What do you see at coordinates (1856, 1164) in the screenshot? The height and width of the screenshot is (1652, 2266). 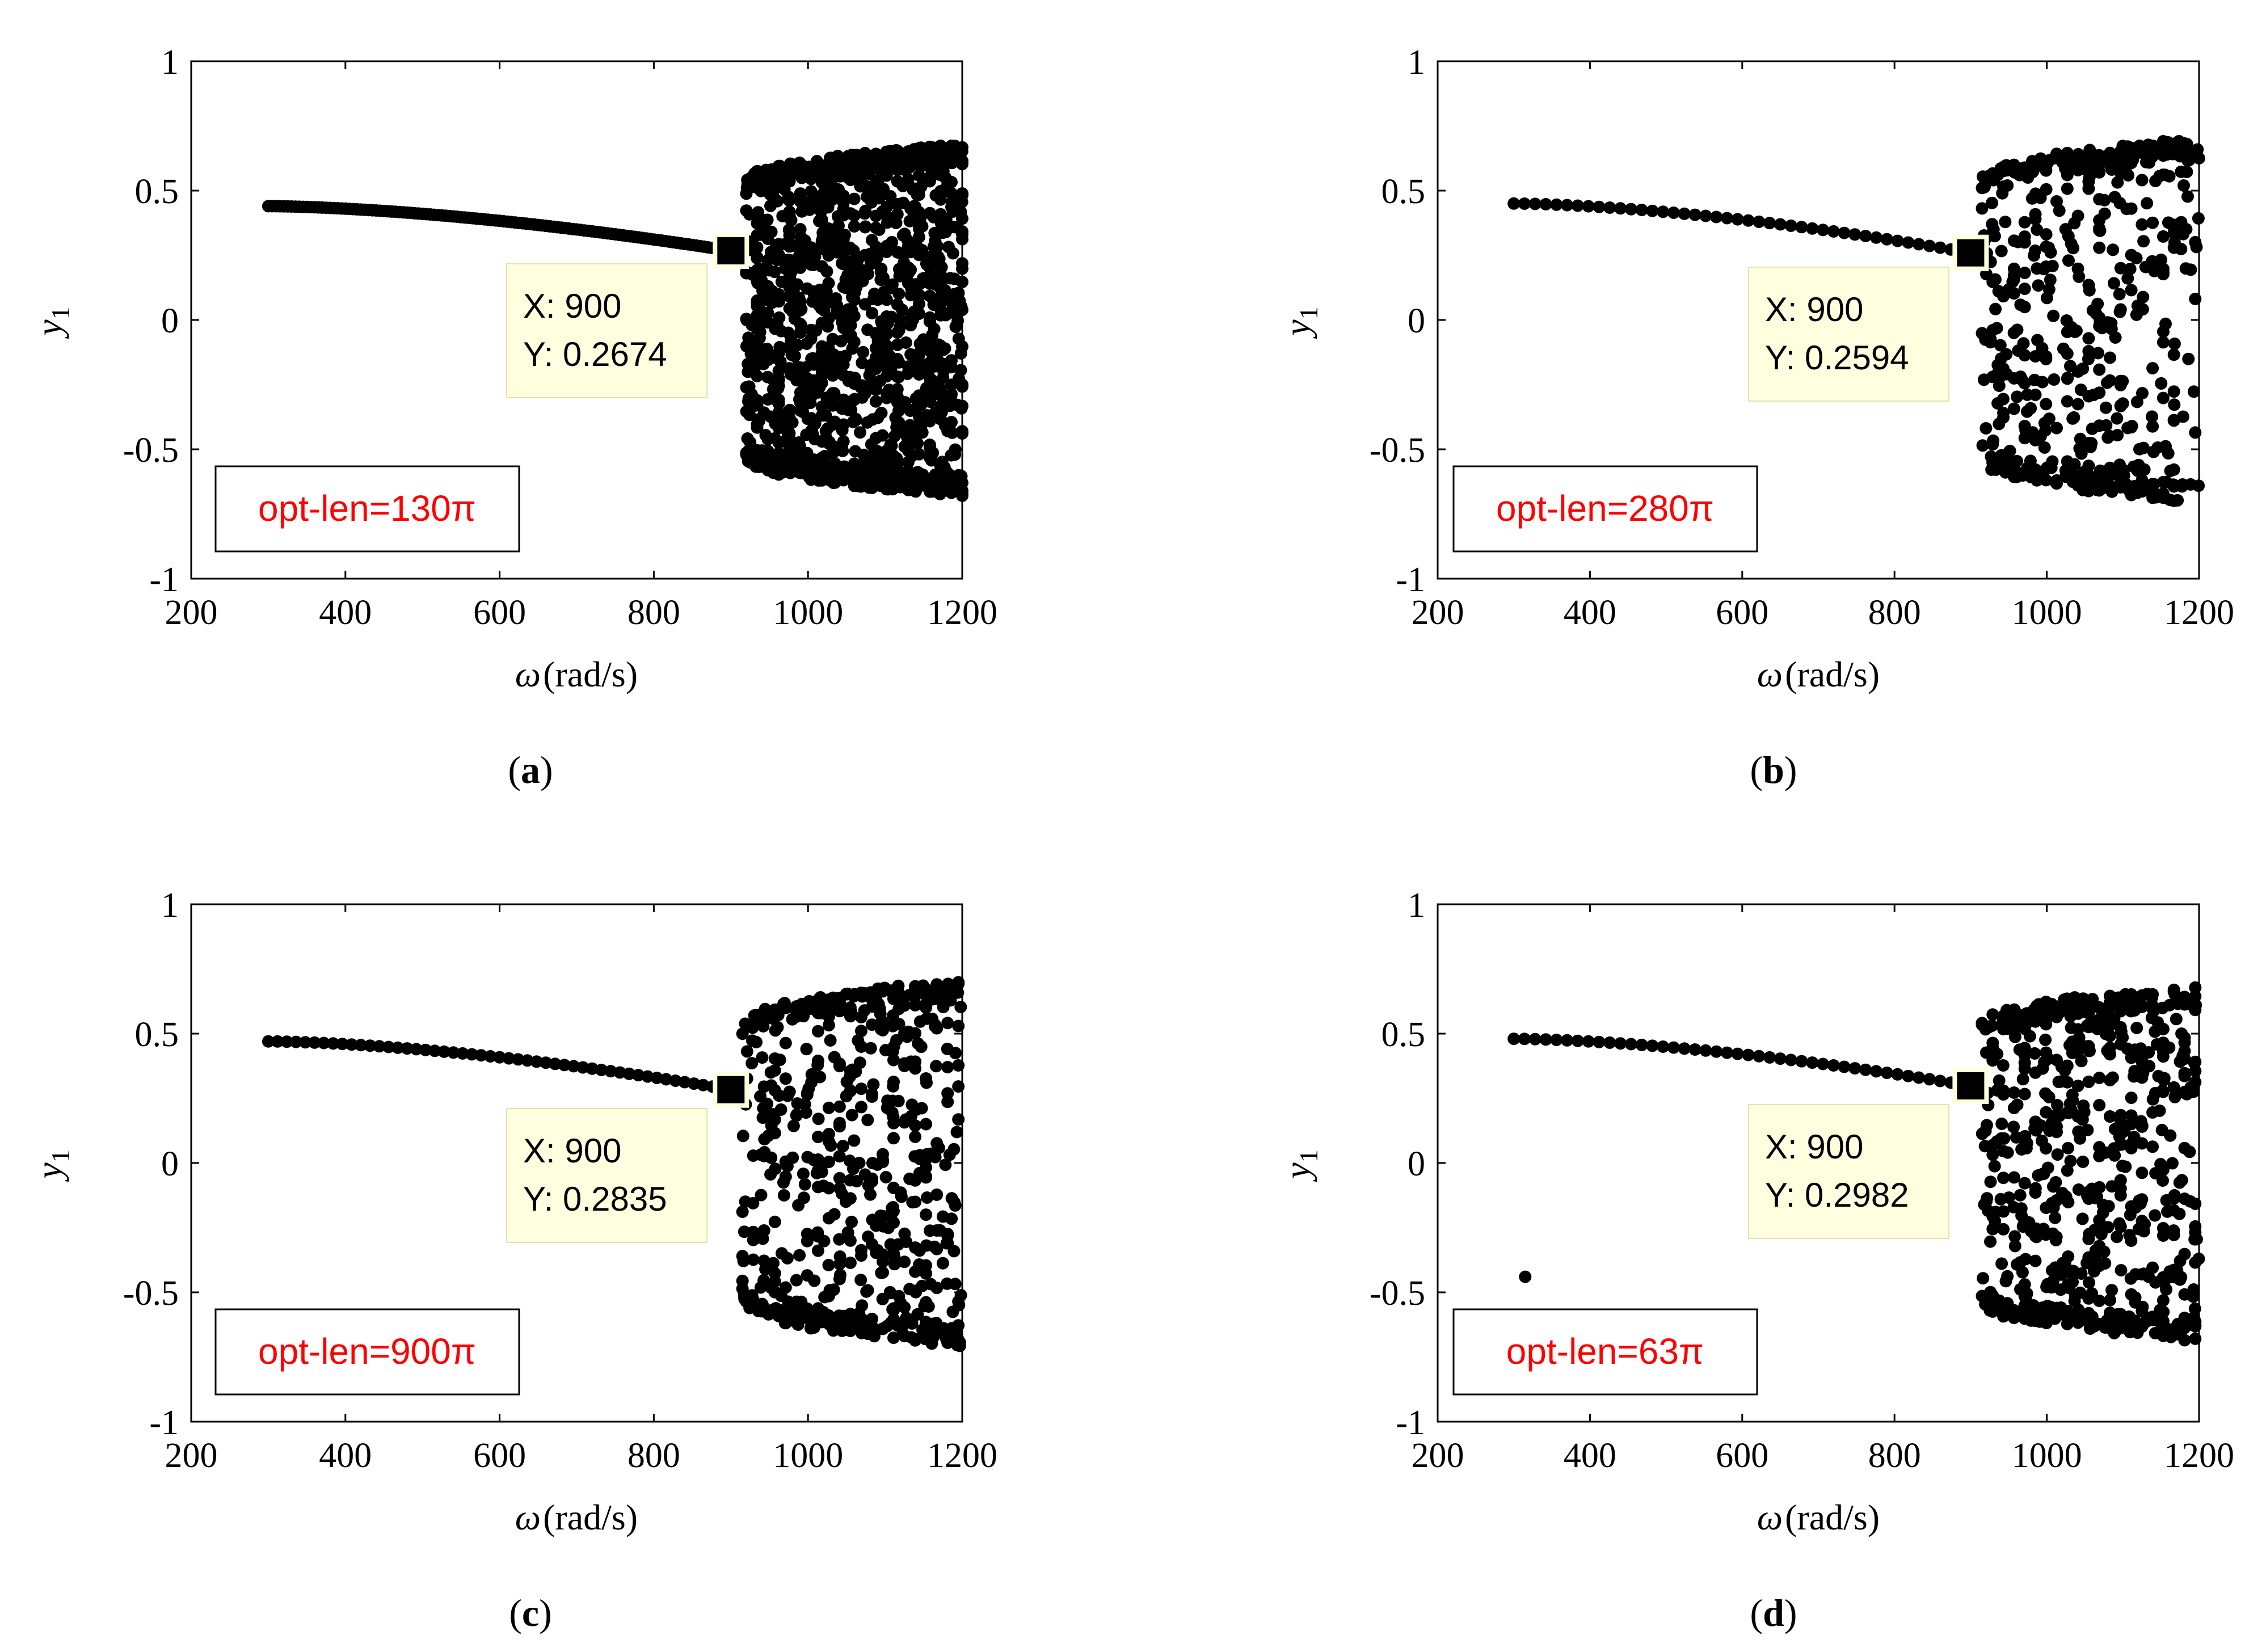 I see `data-points-d` at bounding box center [1856, 1164].